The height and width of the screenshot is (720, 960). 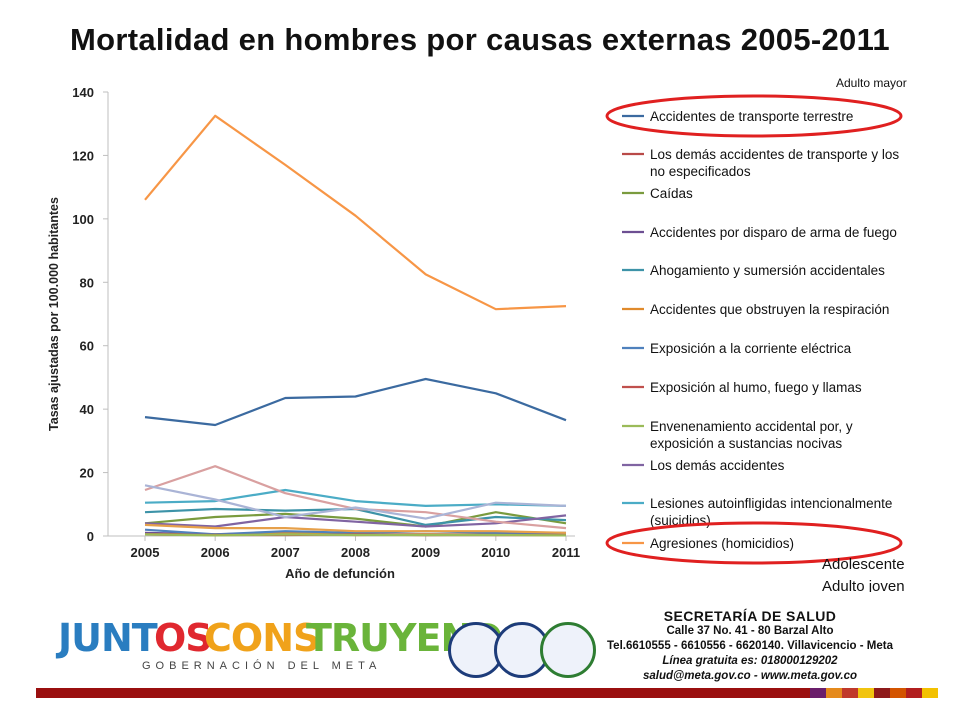 What do you see at coordinates (495, 552) in the screenshot?
I see `x-tick-label: 2010` at bounding box center [495, 552].